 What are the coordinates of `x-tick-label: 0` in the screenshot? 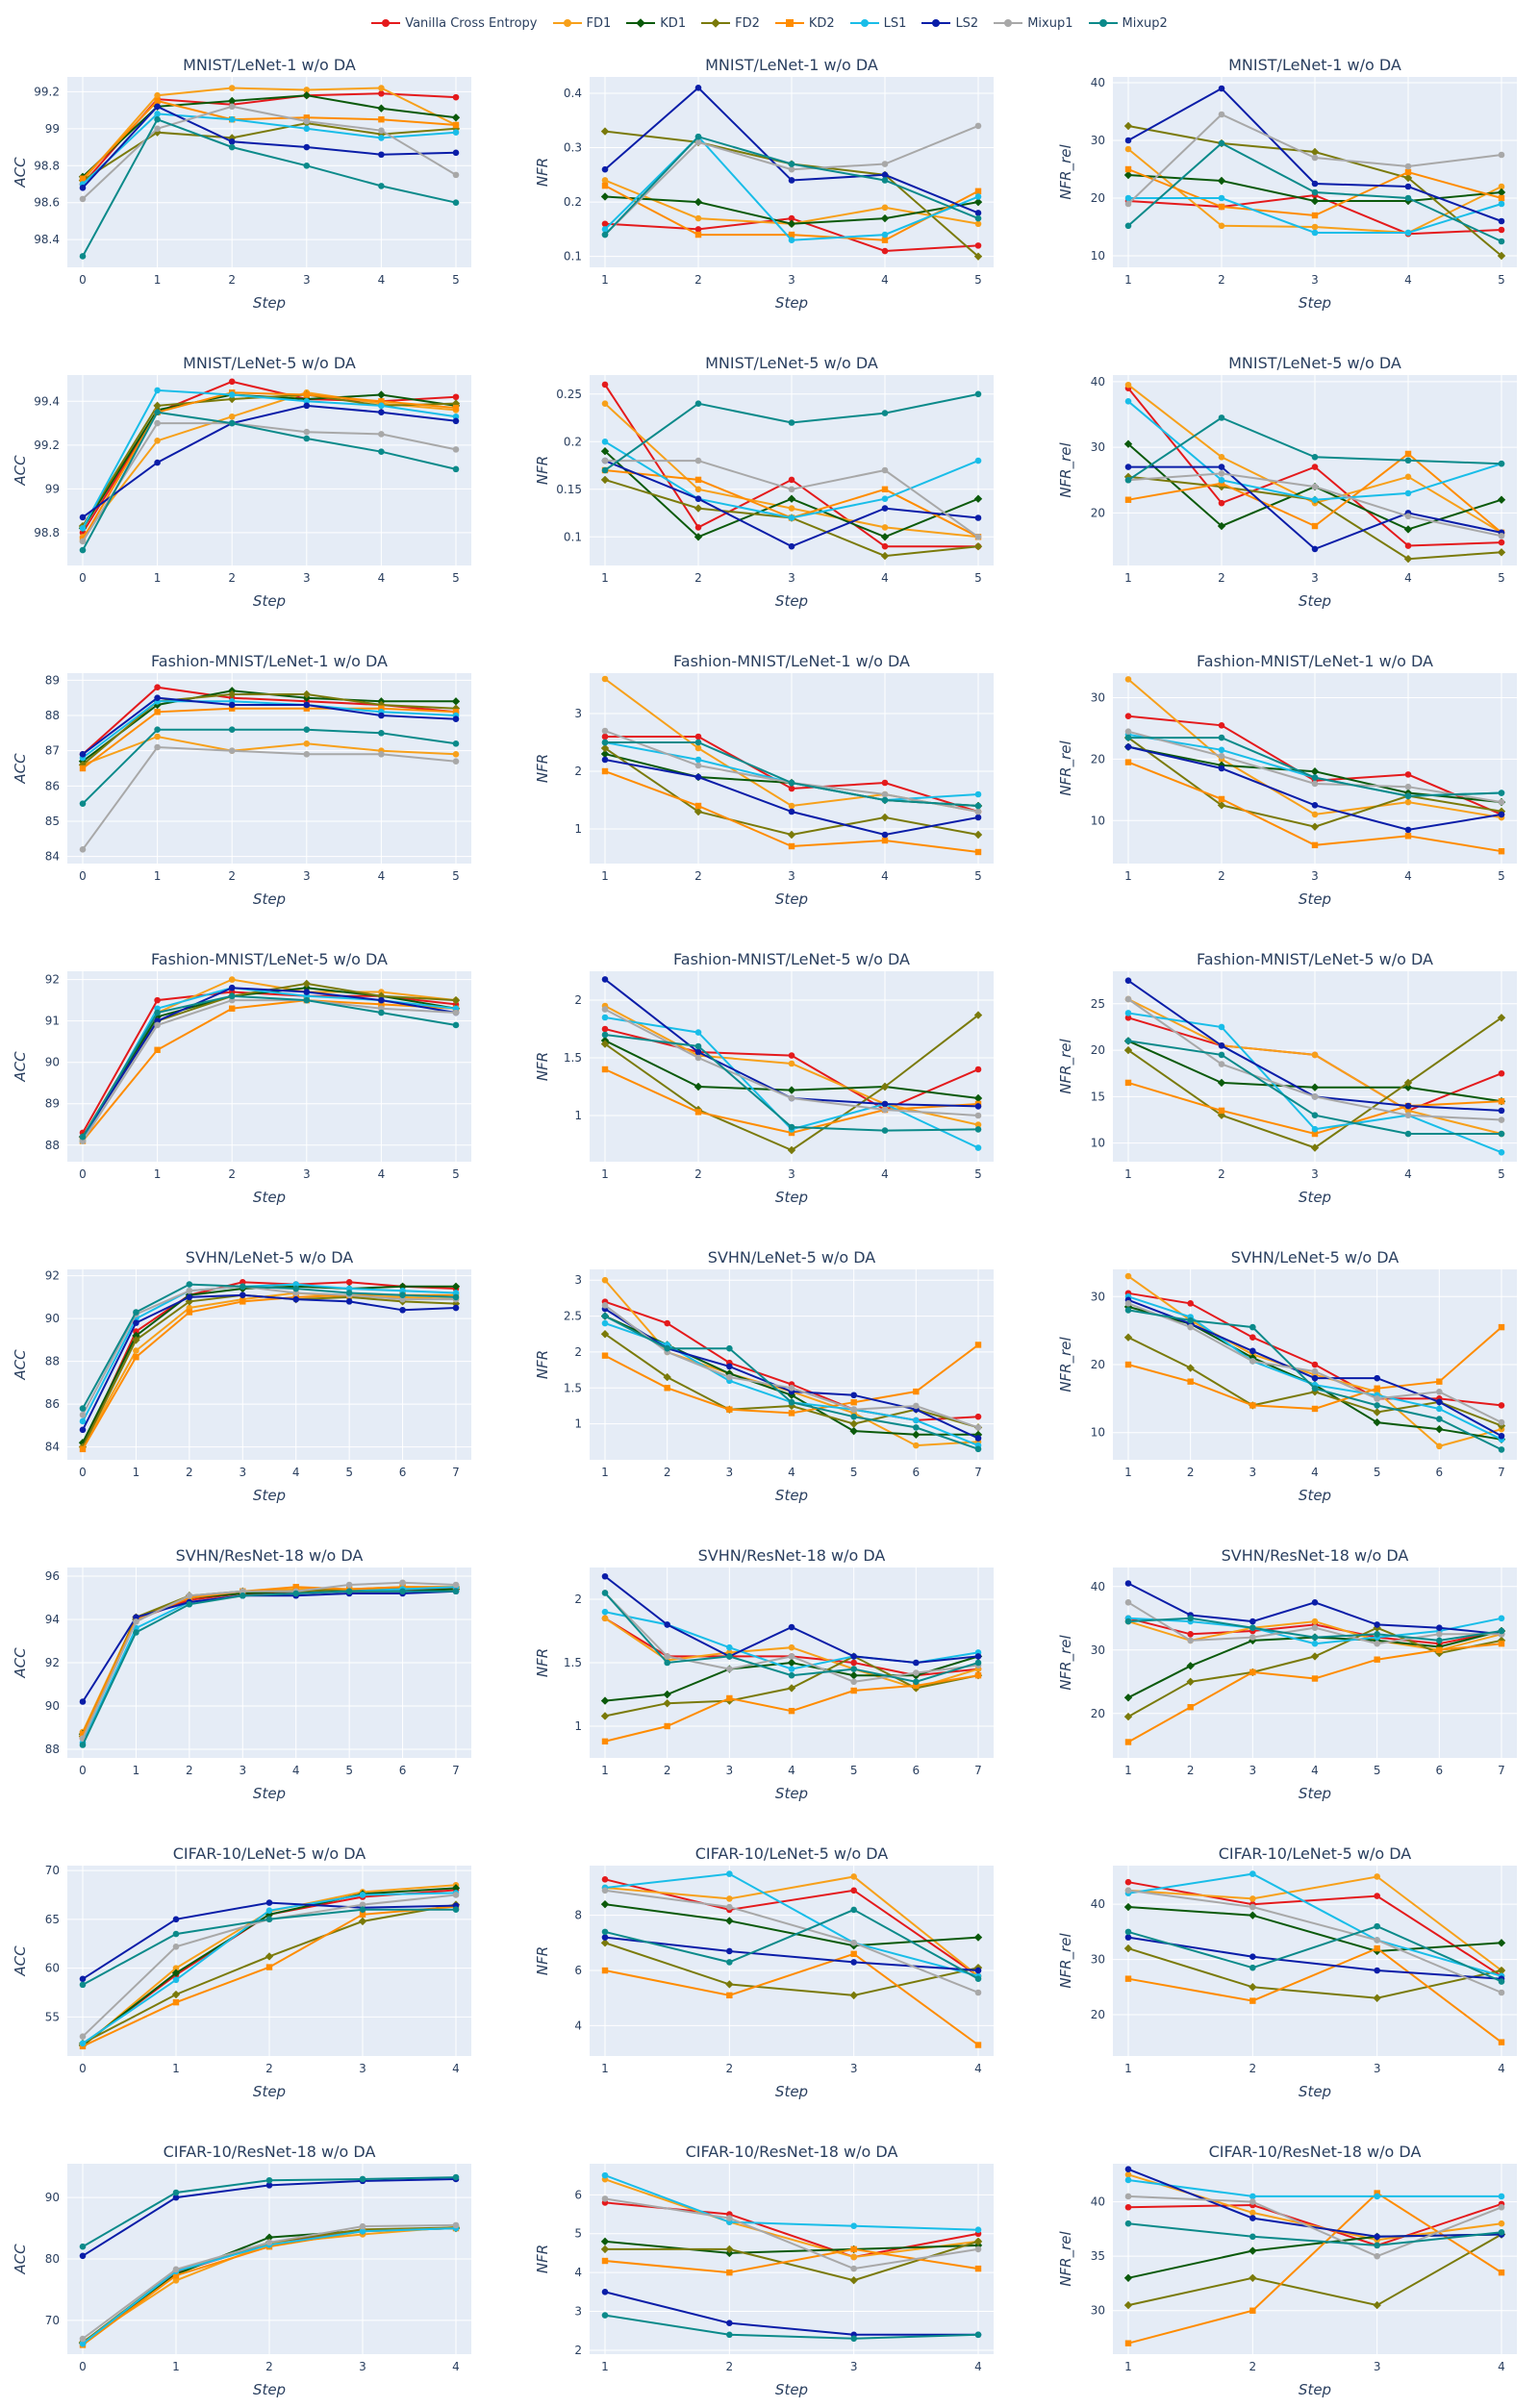 It's located at (83, 2366).